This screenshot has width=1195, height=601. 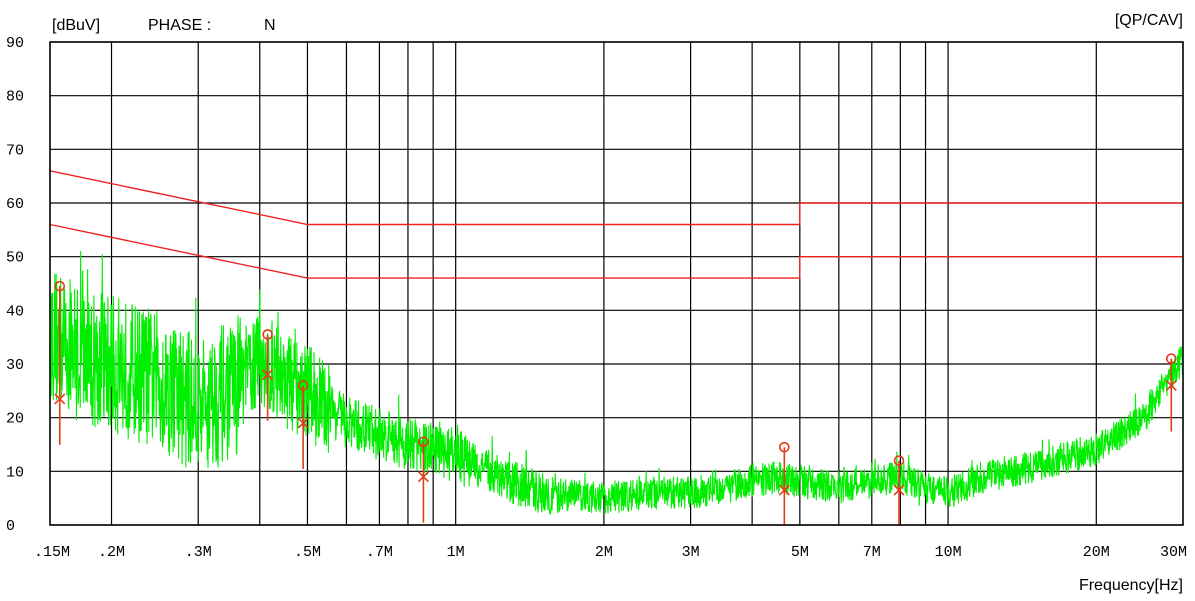 I want to click on x-tick-label: 20M, so click(x=1096, y=552).